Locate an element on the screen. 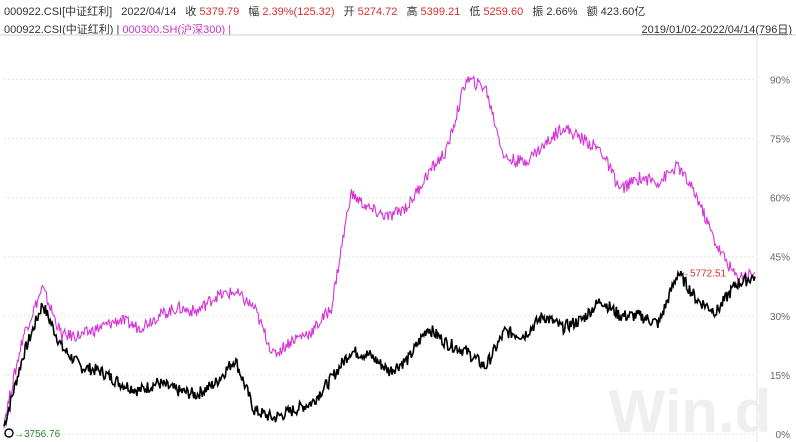  legend-row: 000922.CSI(中证红利) | 000300.SH(沪深300) | is located at coordinates (117, 29).